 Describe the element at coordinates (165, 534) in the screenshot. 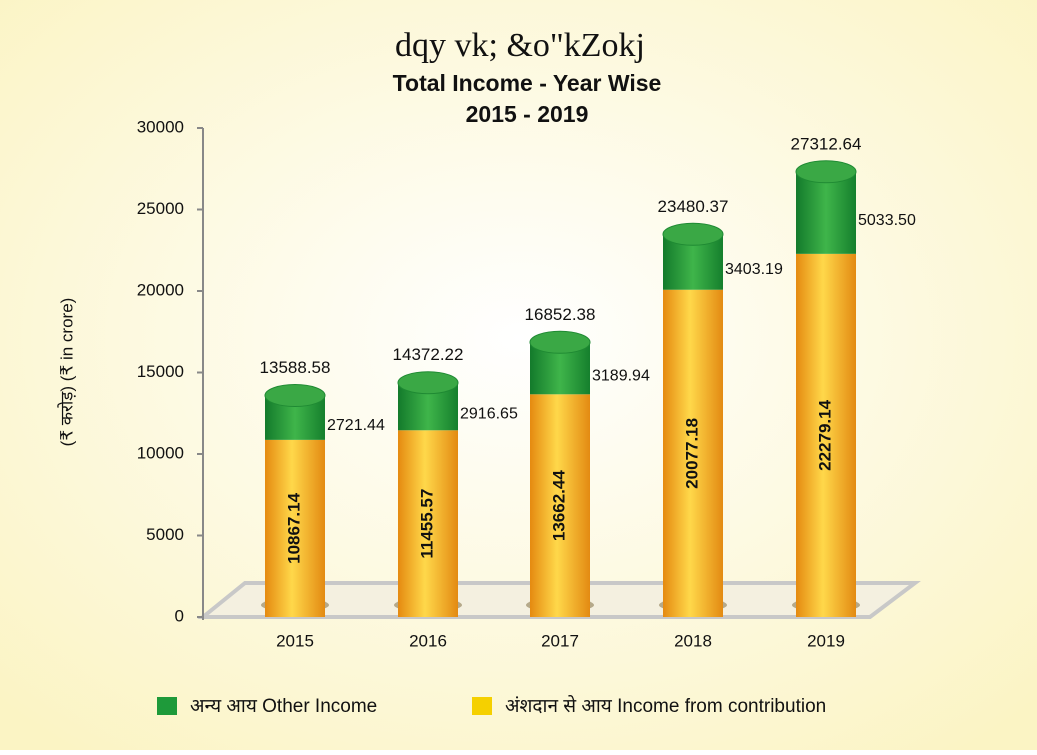

I see `y-tick-label: 5000` at that location.